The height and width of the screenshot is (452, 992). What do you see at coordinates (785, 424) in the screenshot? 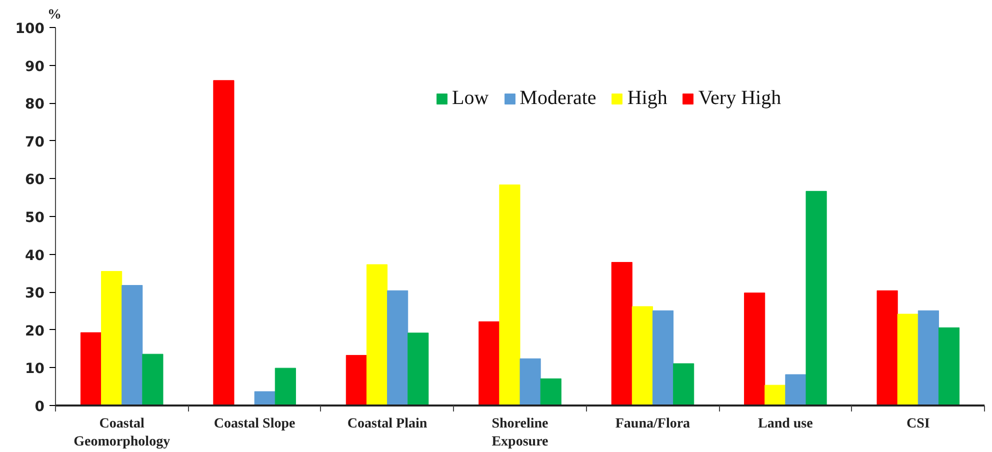
I see `x-tick-label: Land use` at bounding box center [785, 424].